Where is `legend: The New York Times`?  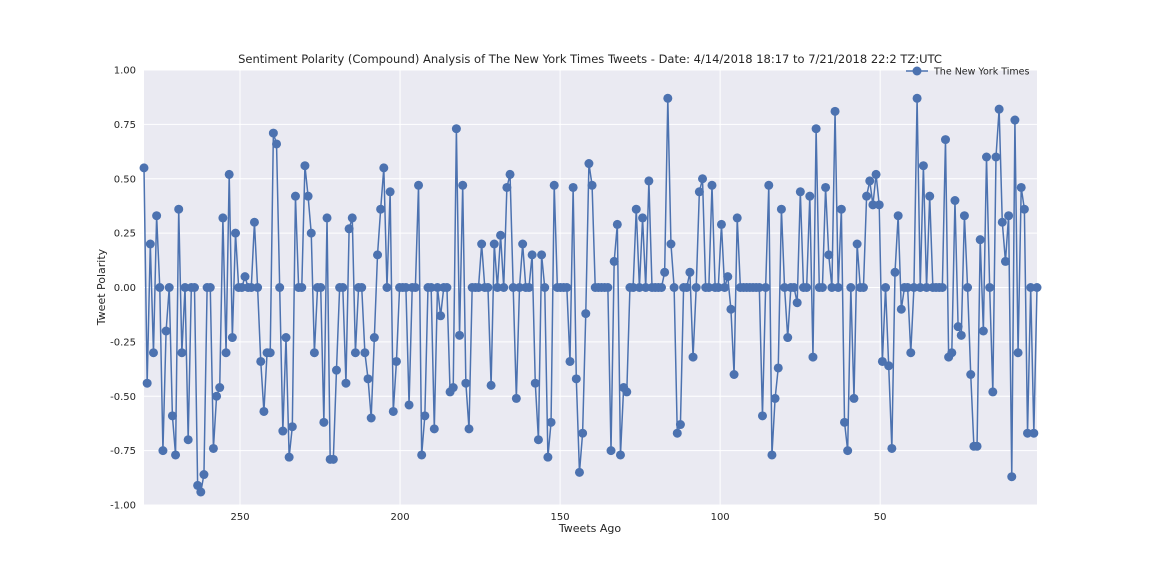
legend: The New York Times is located at coordinates (967, 72).